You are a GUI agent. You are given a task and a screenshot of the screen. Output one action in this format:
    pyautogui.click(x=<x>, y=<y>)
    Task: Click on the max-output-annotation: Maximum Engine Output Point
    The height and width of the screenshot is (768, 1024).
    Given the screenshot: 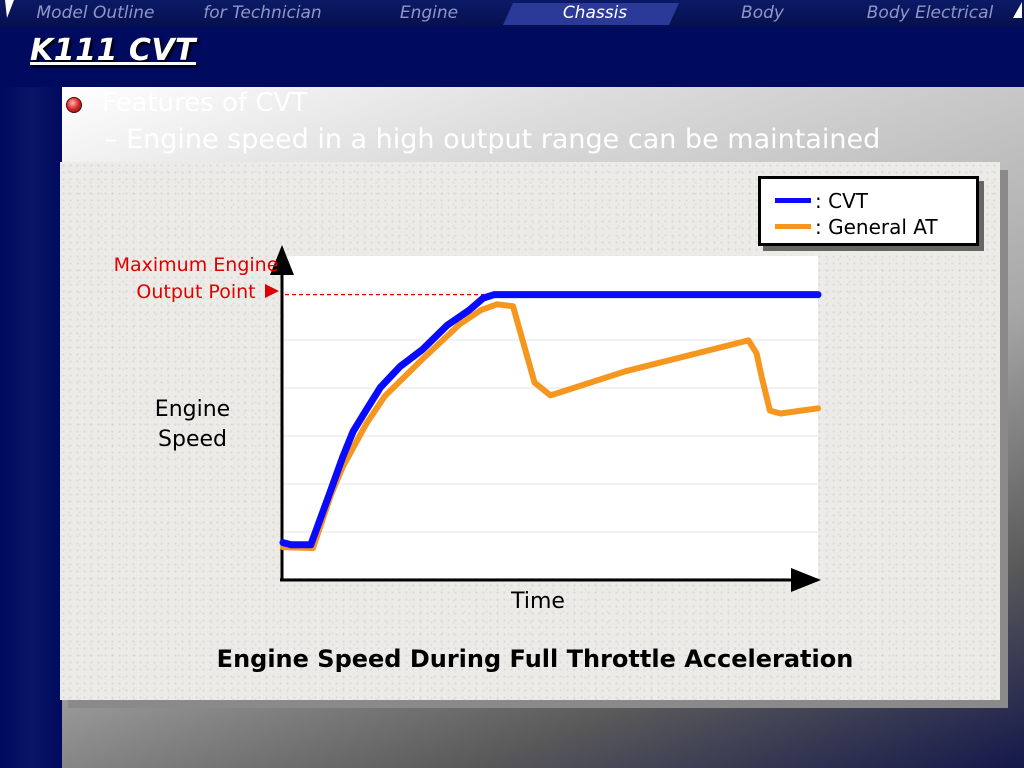 What is the action you would take?
    pyautogui.click(x=196, y=278)
    